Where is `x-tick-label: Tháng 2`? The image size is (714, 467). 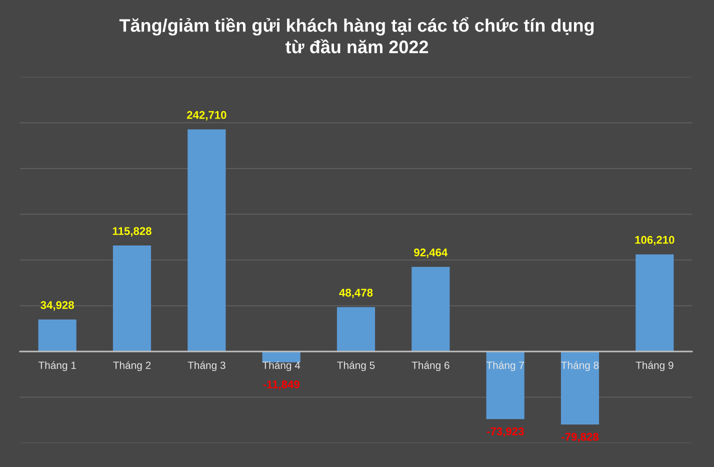
x-tick-label: Tháng 2 is located at coordinates (132, 366).